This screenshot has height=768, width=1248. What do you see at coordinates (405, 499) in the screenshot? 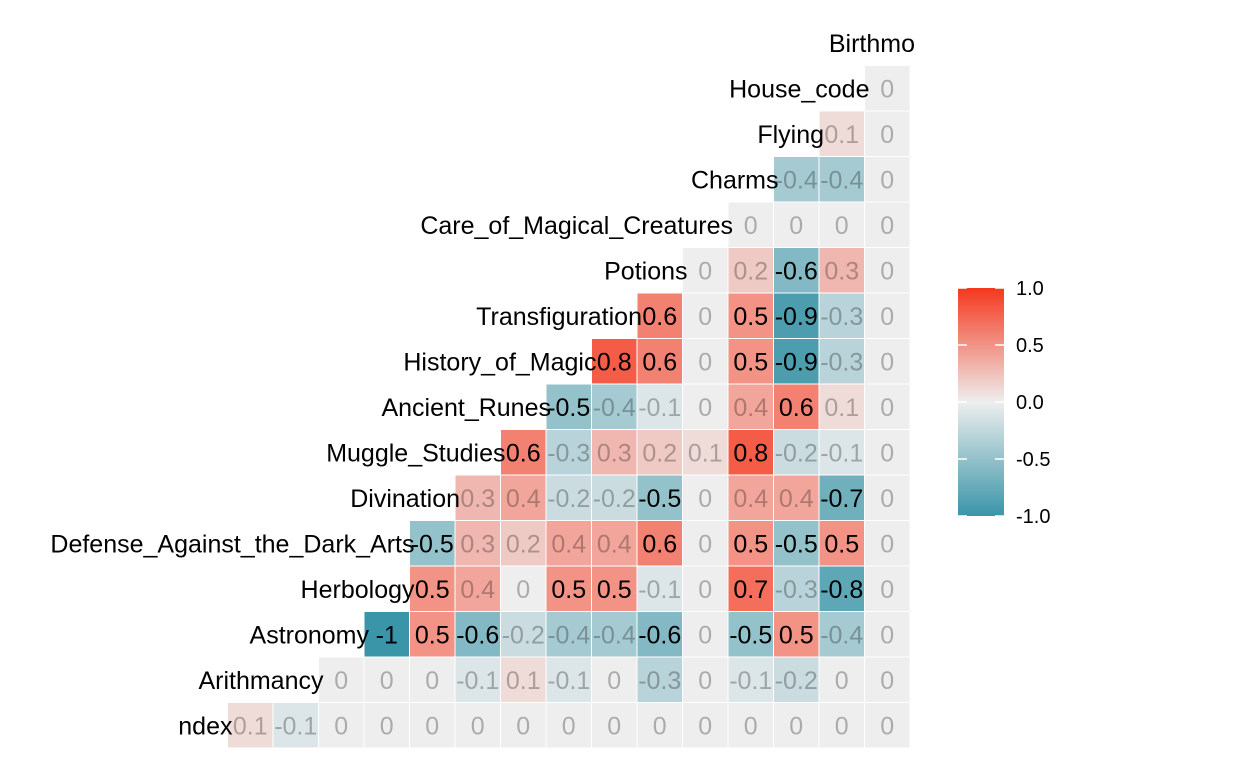
I see `variable-label: Divination` at bounding box center [405, 499].